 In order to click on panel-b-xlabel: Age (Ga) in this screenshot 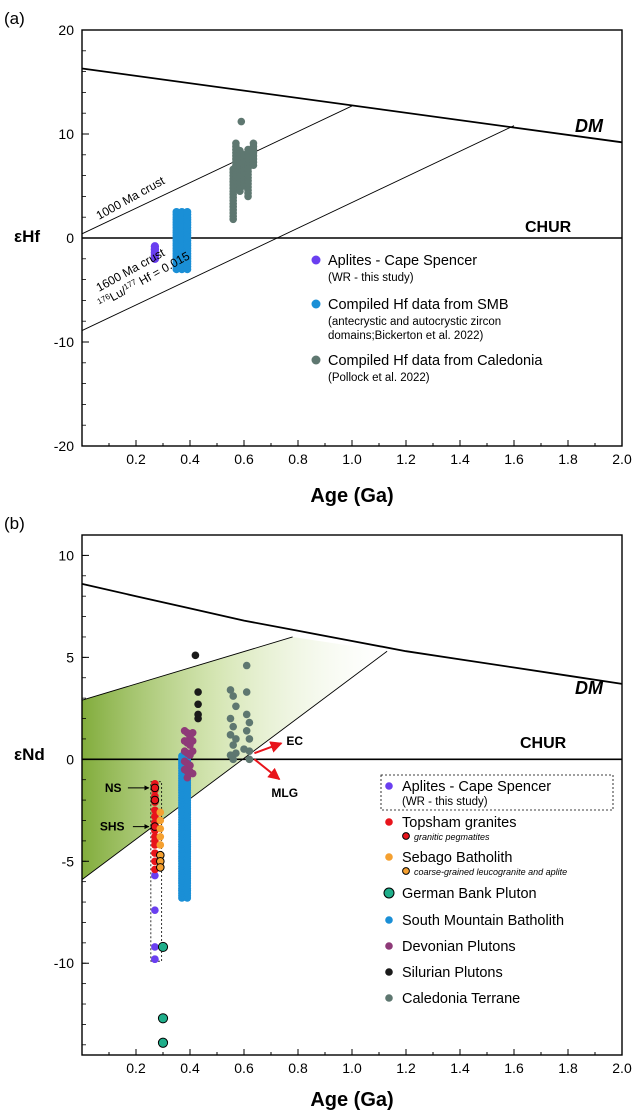, I will do `click(351, 1100)`.